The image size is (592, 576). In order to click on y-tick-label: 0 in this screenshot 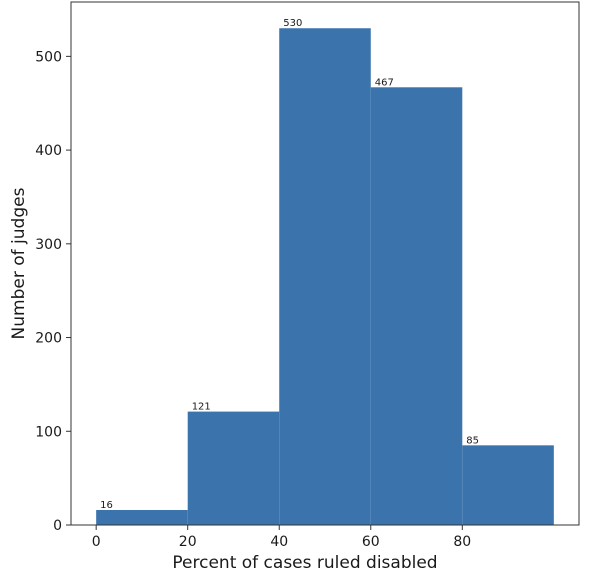, I will do `click(57, 526)`.